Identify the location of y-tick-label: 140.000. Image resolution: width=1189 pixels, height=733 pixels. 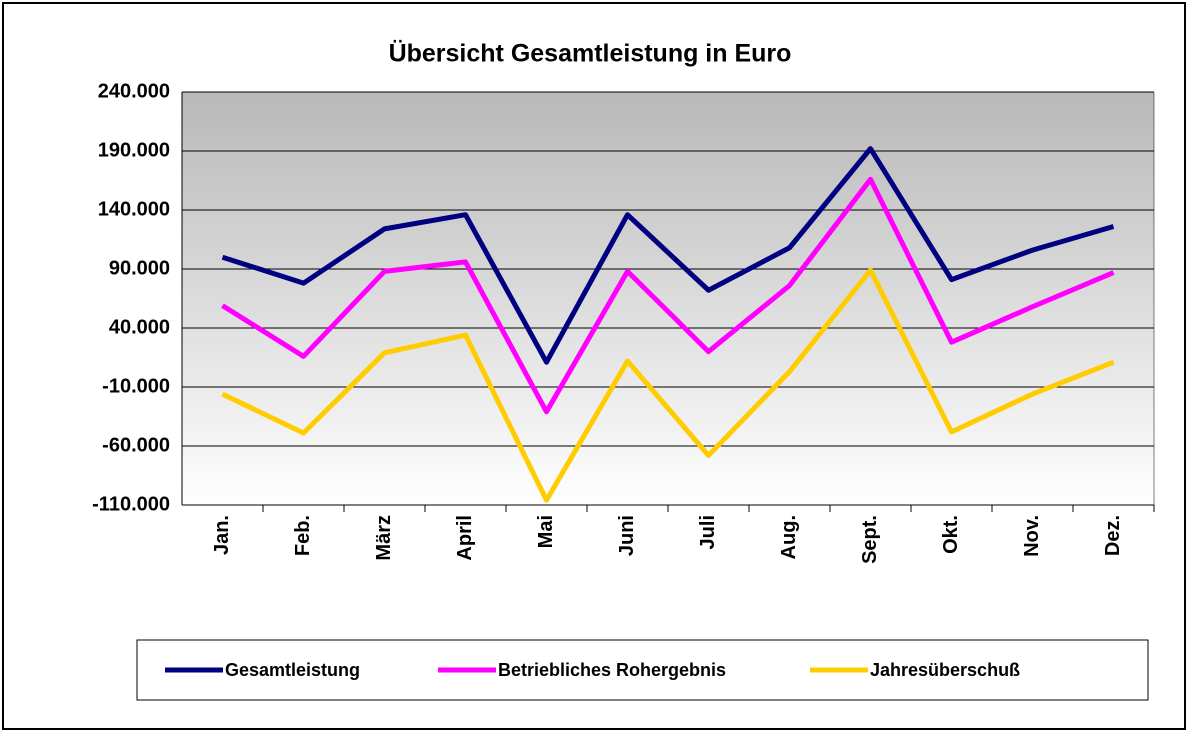
(134, 209).